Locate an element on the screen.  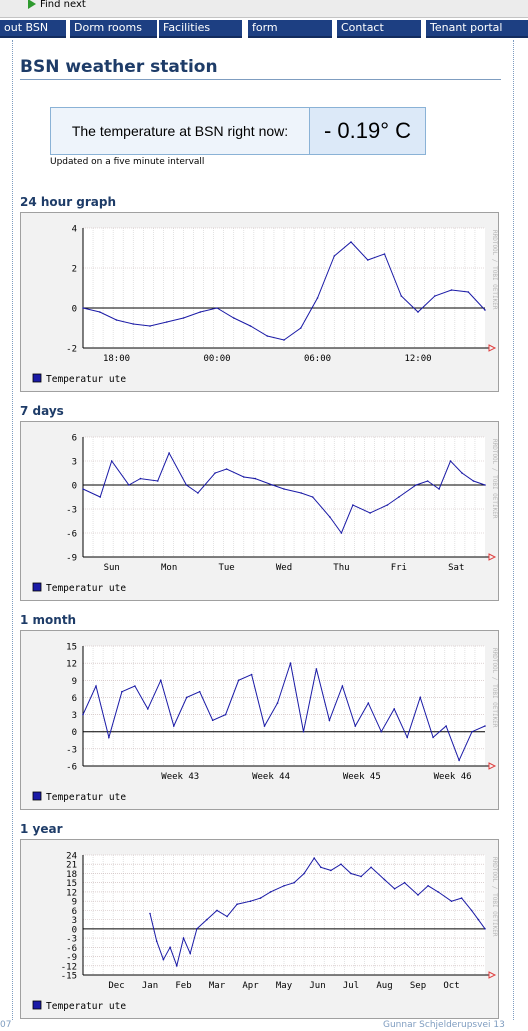
section-title-1-year: 1 year is located at coordinates (41, 829).